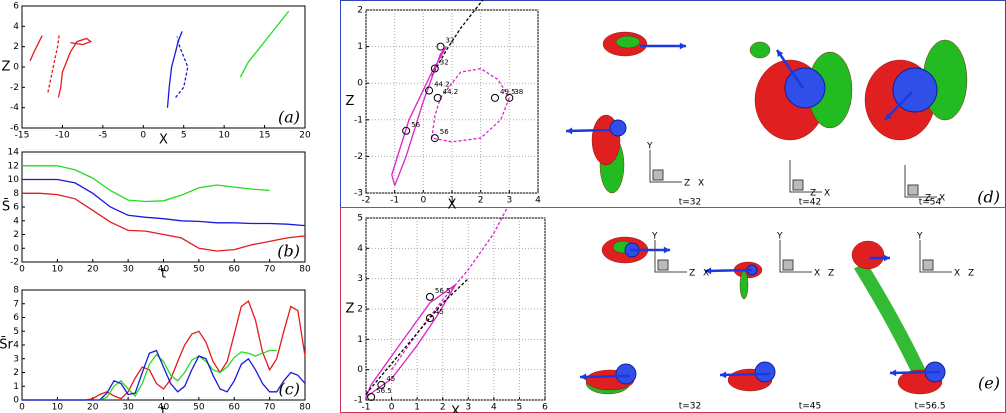  Describe the element at coordinates (690, 203) in the screenshot. I see `snapshot-label: t=32` at that location.